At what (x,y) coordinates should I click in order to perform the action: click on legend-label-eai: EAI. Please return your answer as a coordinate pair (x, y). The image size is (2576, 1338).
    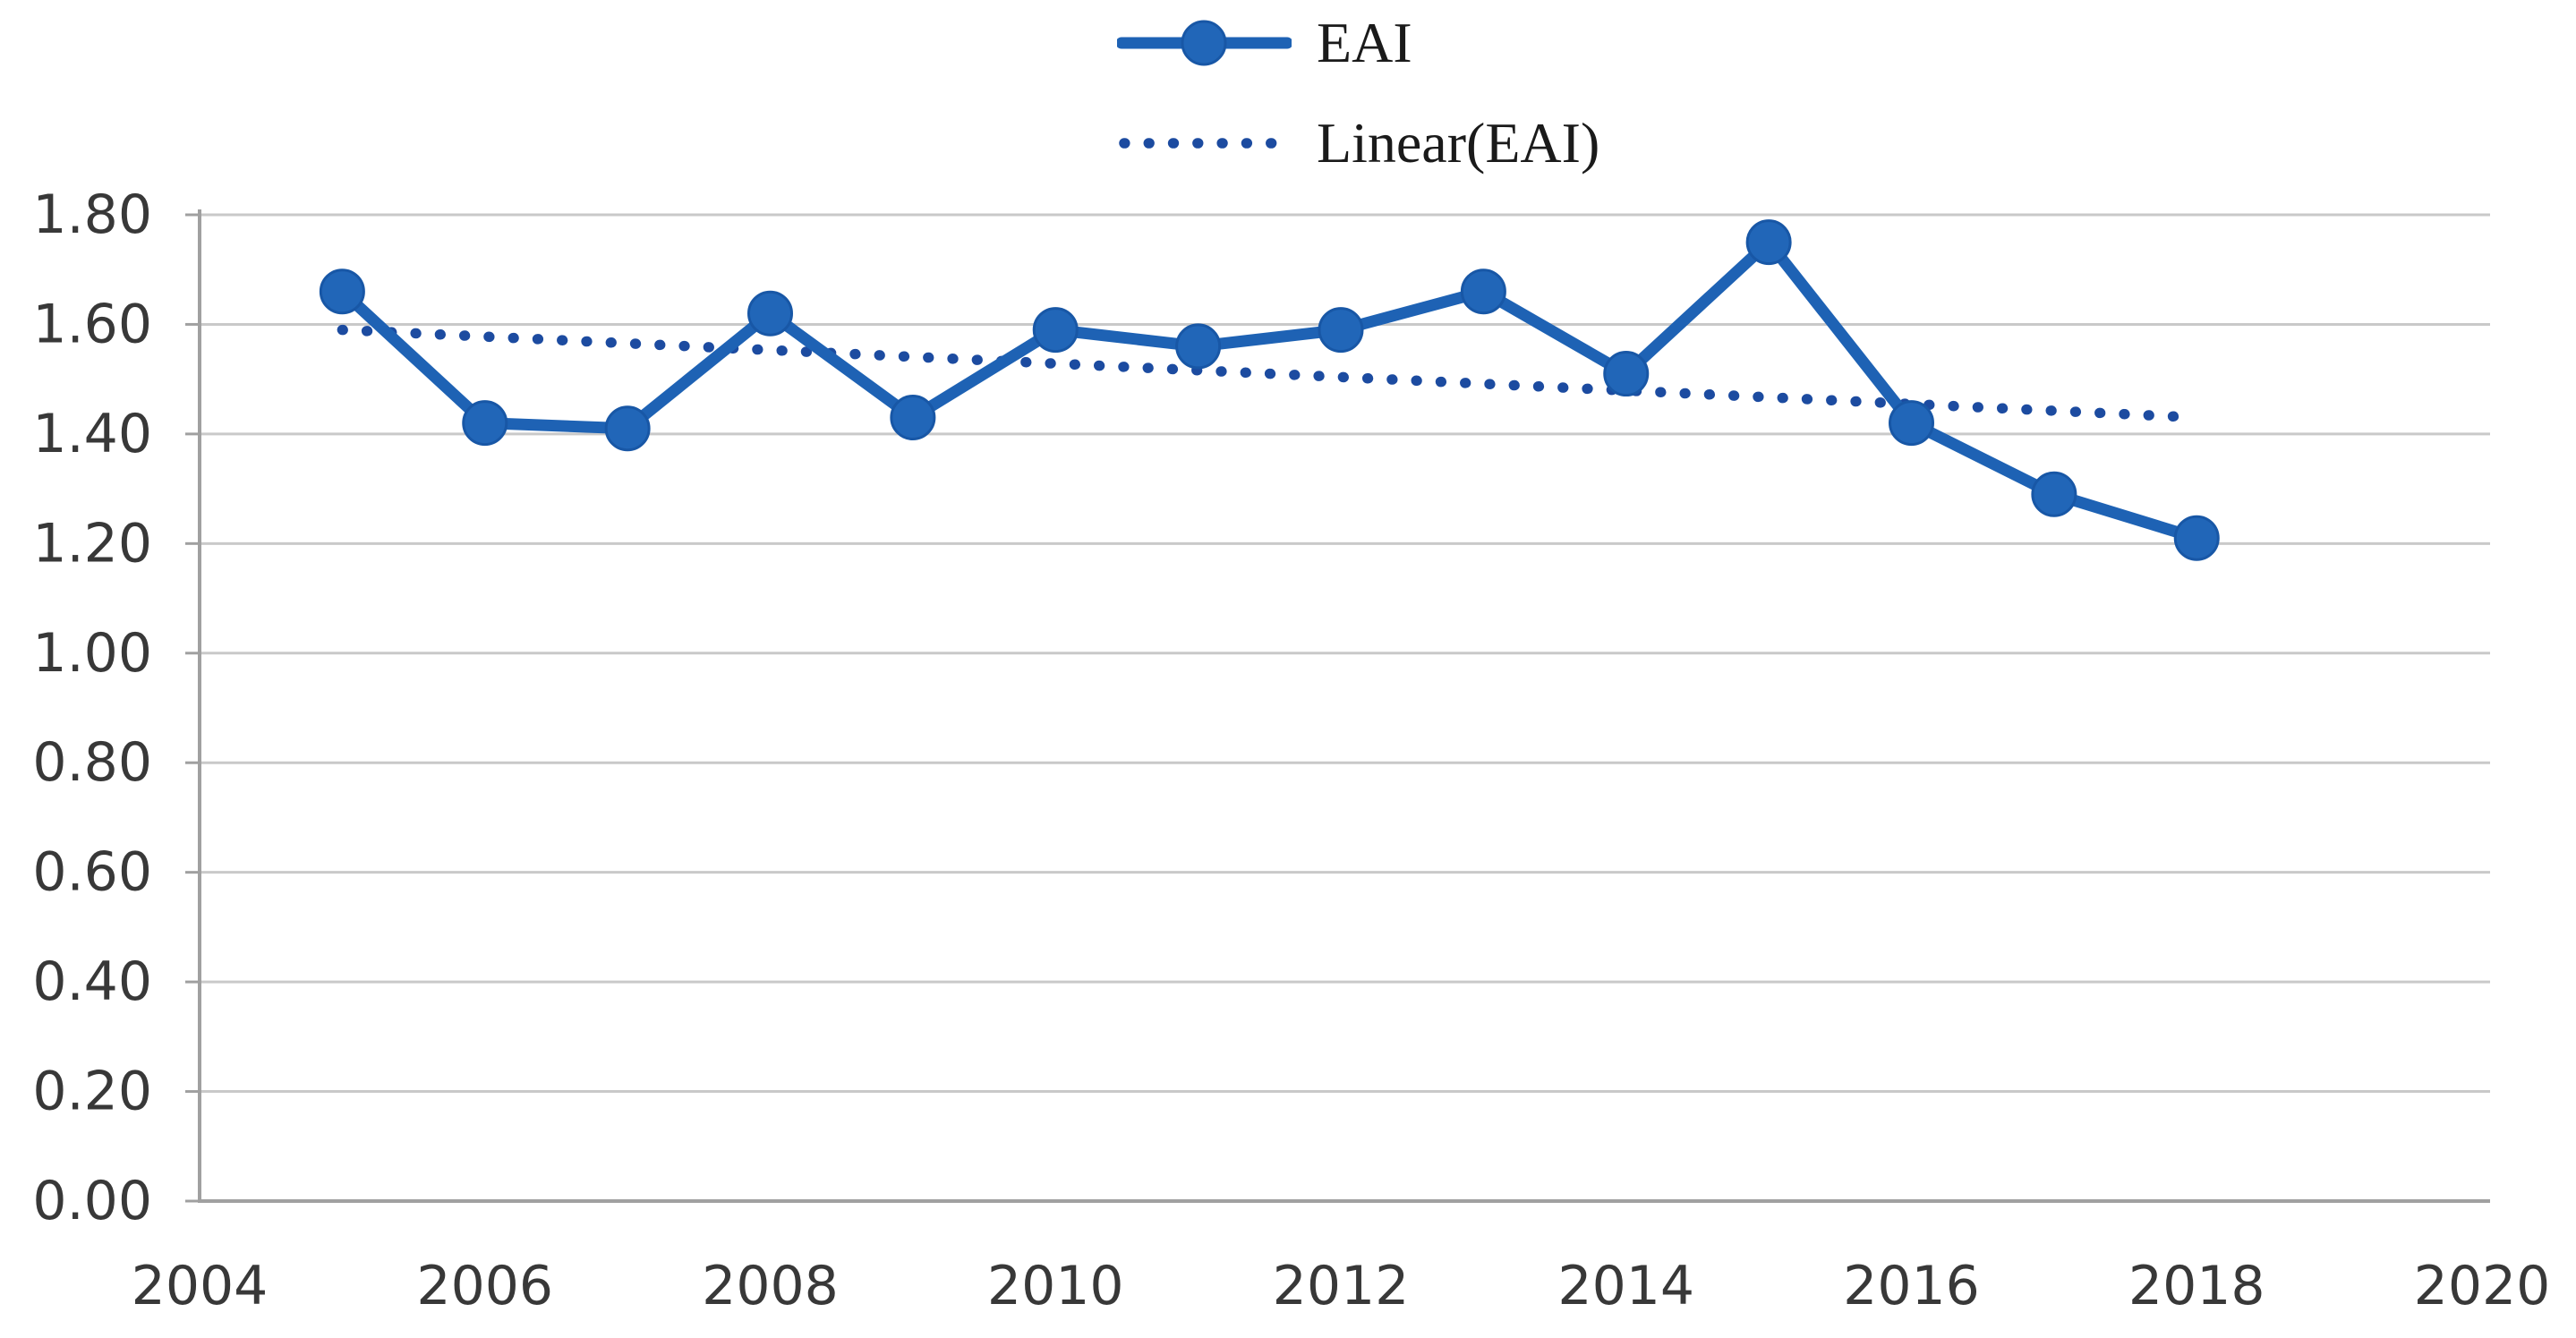
    Looking at the image, I should click on (1364, 42).